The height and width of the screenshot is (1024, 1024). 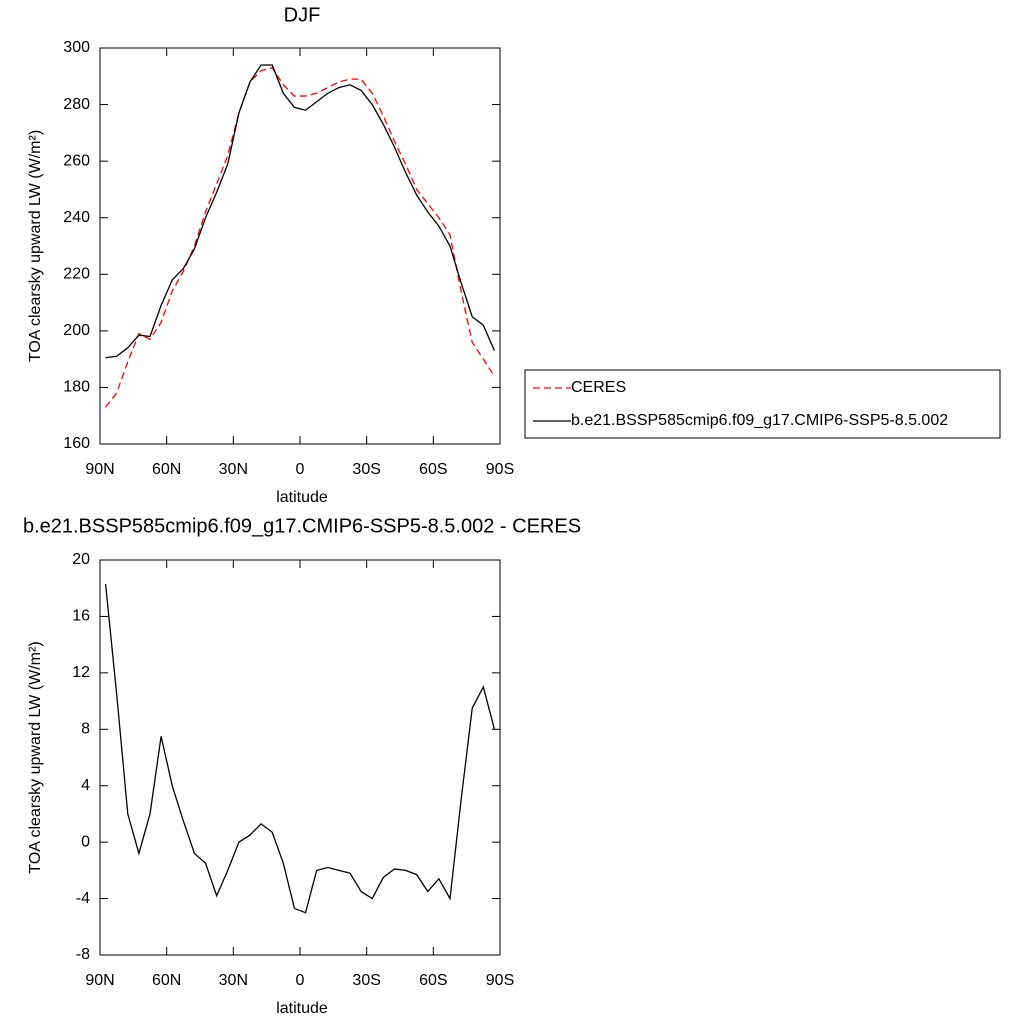 What do you see at coordinates (762, 404) in the screenshot?
I see `legend-box` at bounding box center [762, 404].